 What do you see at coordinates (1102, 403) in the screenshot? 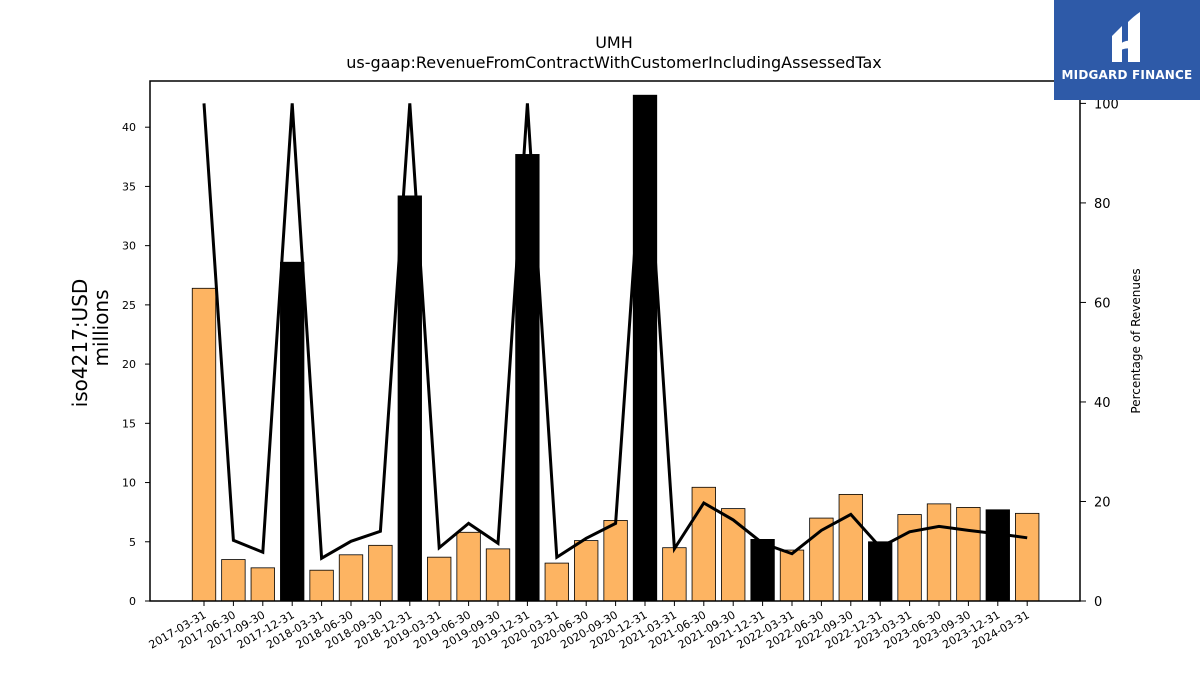
I see `y2-tick-label: 40` at bounding box center [1102, 403].